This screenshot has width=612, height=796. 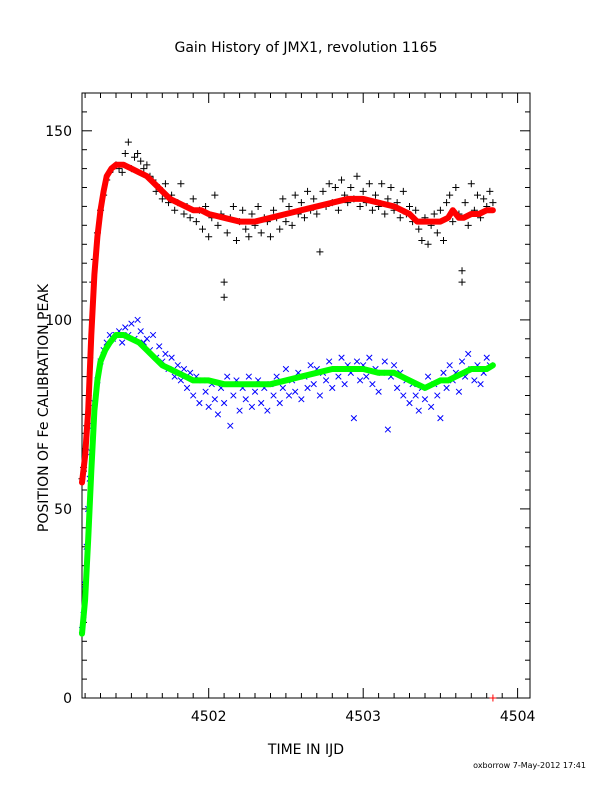 I want to click on x-tick-label: 4503, so click(x=363, y=717).